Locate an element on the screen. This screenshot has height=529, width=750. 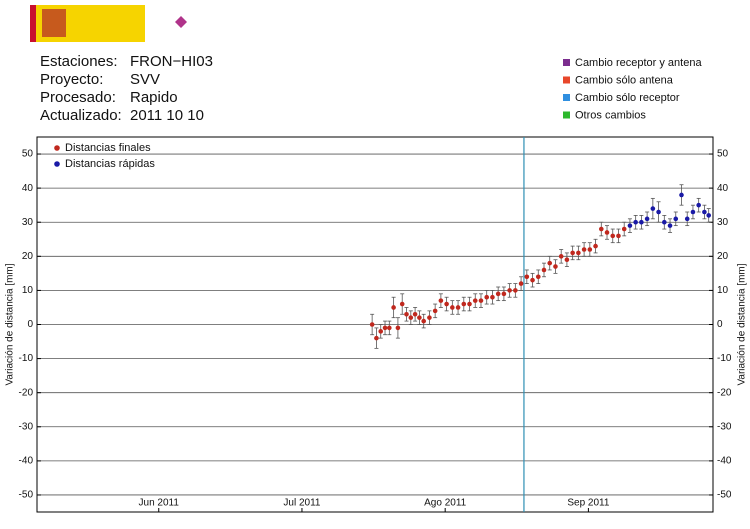
flag-stripe is located at coordinates (33, 23).